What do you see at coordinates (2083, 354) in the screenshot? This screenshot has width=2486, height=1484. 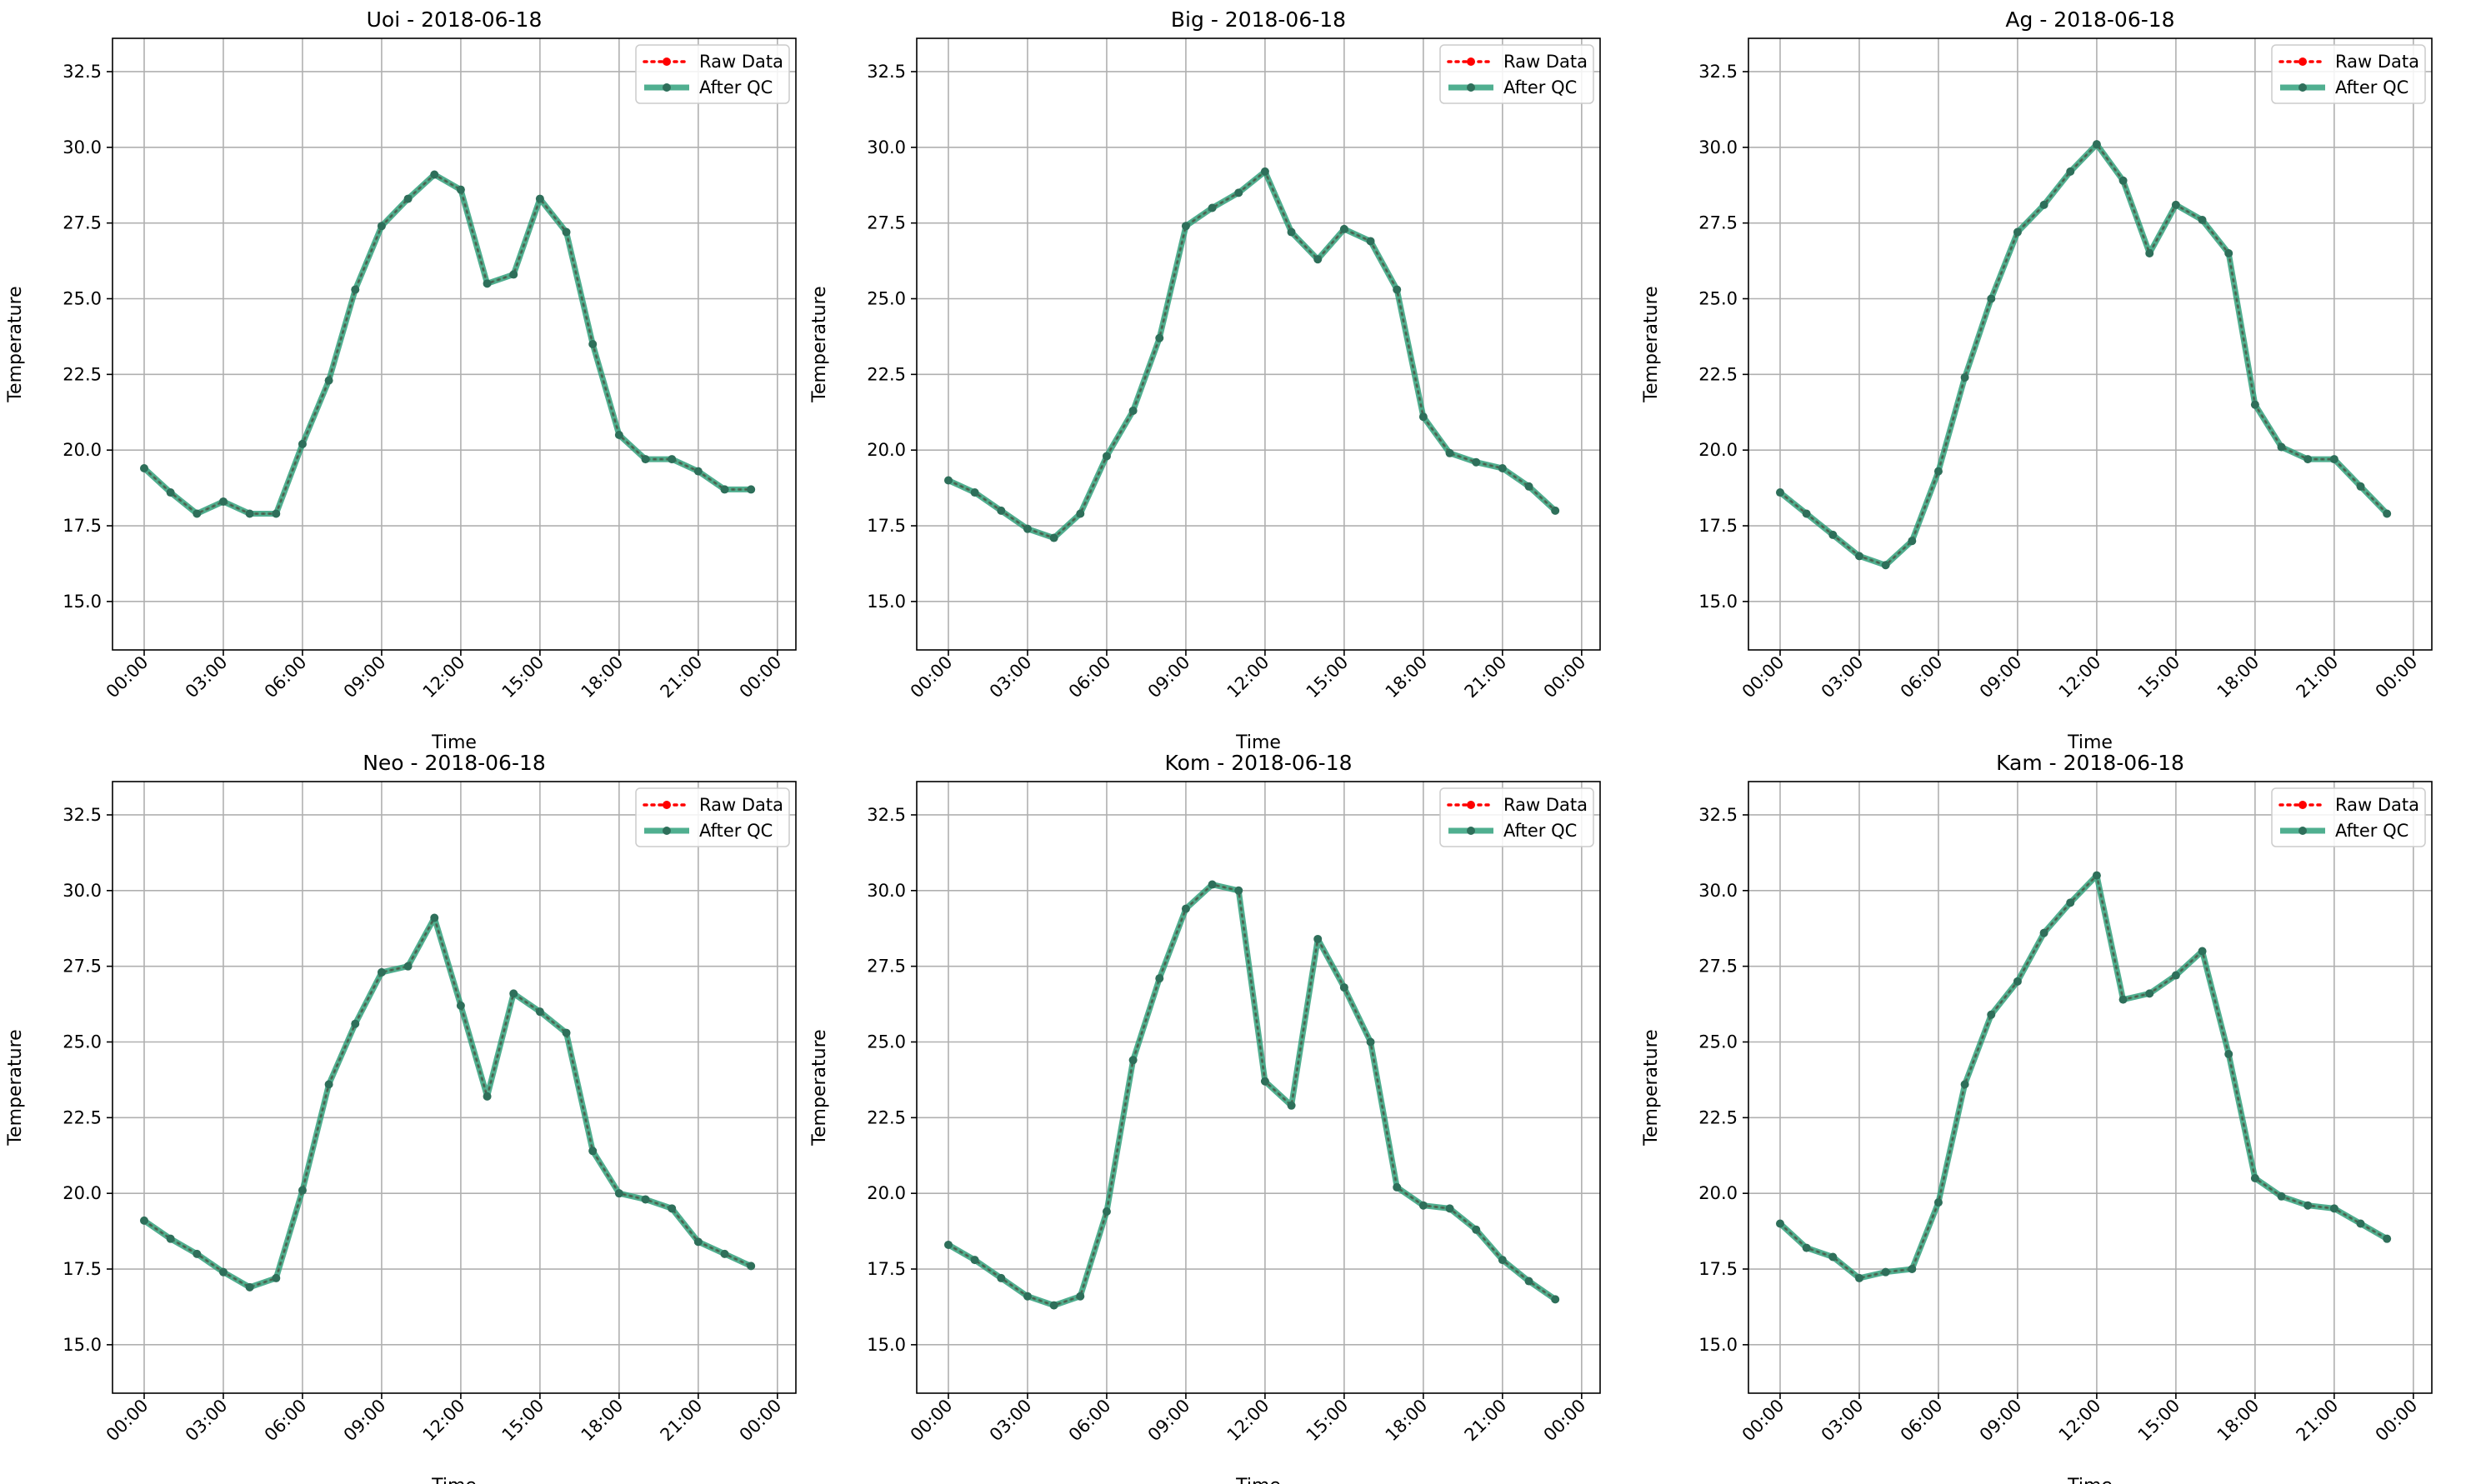 I see `series-line-raw` at bounding box center [2083, 354].